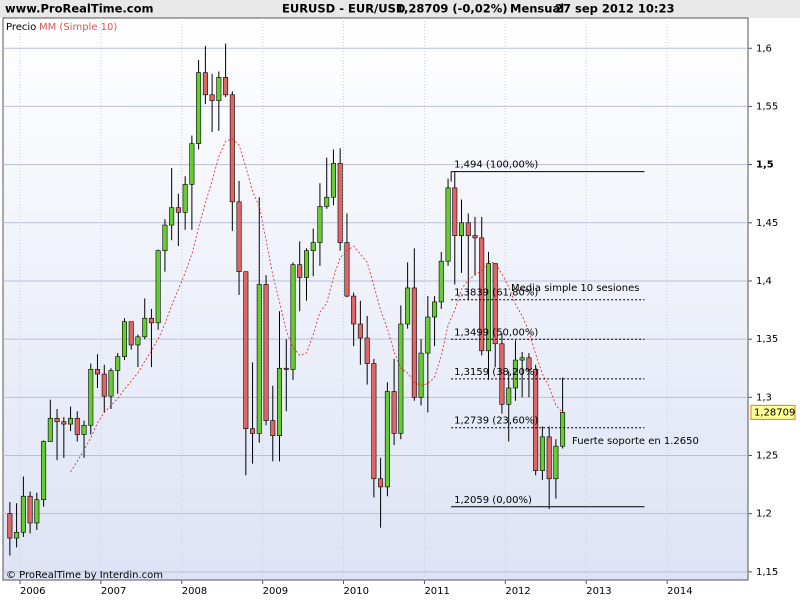  Describe the element at coordinates (343, 9) in the screenshot. I see `symbol: EURUSD - EUR/USD` at that location.